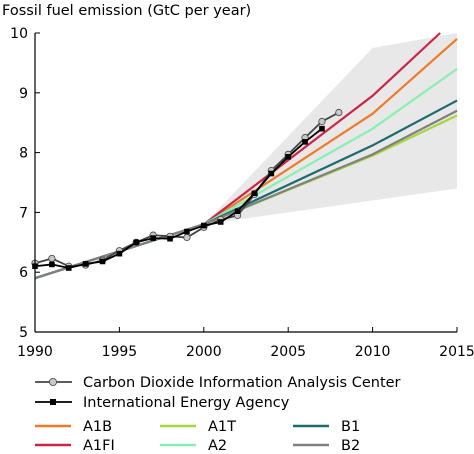  What do you see at coordinates (75, 446) in the screenshot?
I see `legend-item-a1fi: A1FI` at bounding box center [75, 446].